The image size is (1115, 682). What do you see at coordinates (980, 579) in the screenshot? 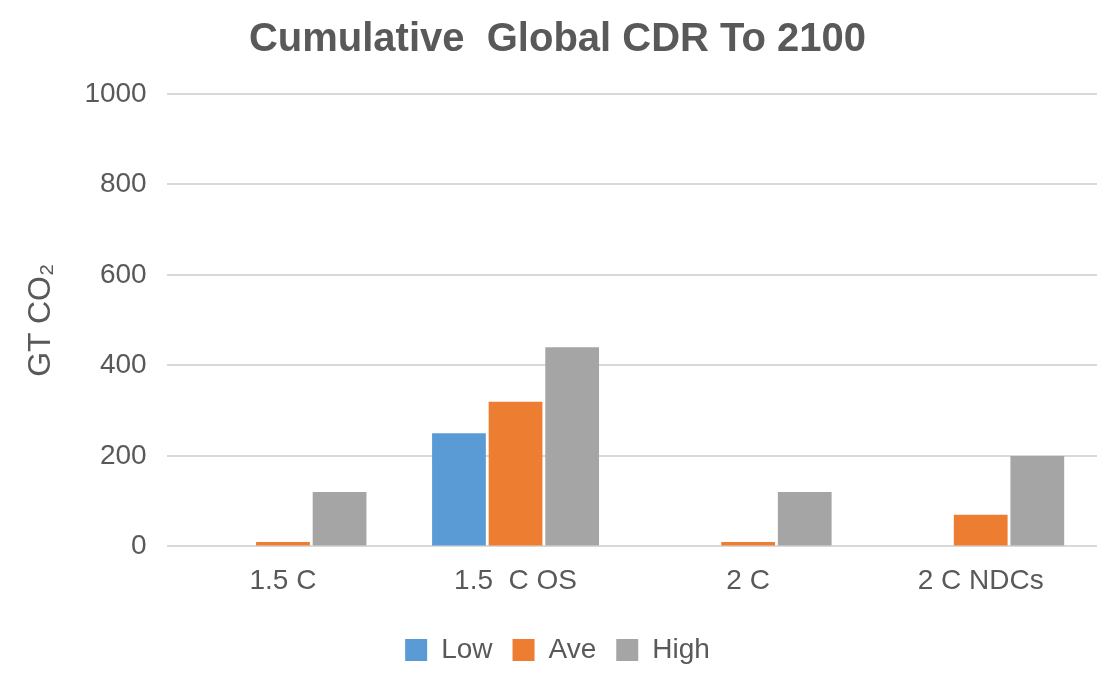
I see `x-tick-label: 2 C NDCs` at bounding box center [980, 579].